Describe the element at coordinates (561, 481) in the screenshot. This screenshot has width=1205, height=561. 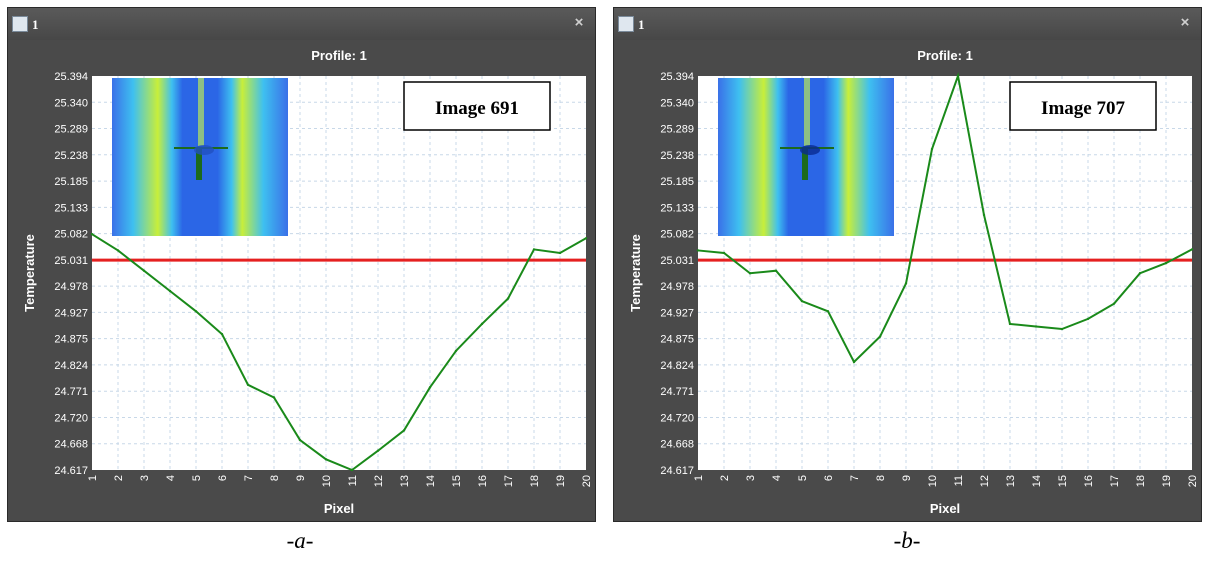
I see `x-tick-label: 19` at that location.